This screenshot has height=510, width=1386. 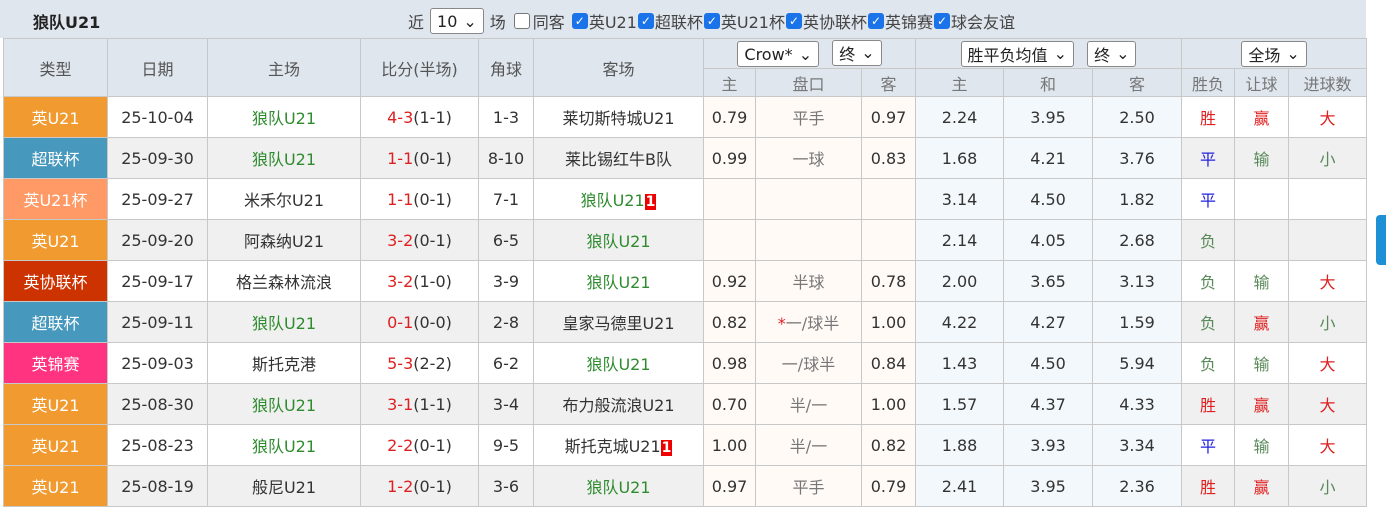 What do you see at coordinates (55, 281) in the screenshot?
I see `league-type-cell: 英协联杯` at bounding box center [55, 281].